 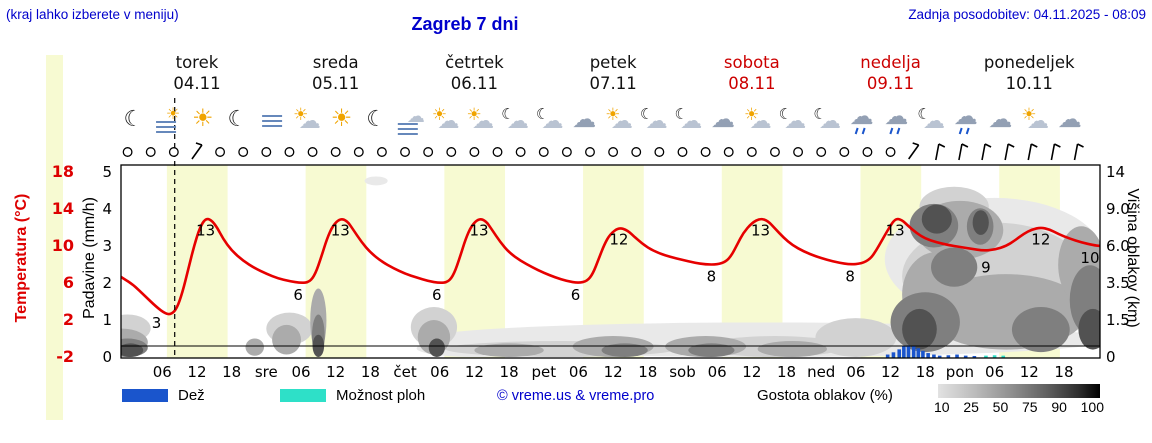 What do you see at coordinates (335, 83) in the screenshot?
I see `day-date-label: 05.11` at bounding box center [335, 83].